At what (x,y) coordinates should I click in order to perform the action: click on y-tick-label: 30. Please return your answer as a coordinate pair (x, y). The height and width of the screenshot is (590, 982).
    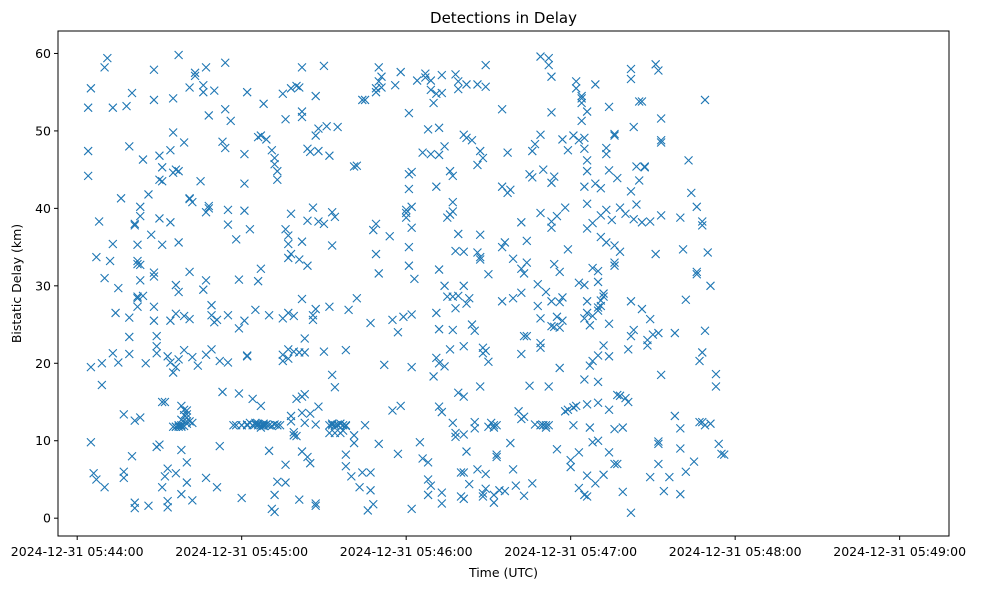
    Looking at the image, I should click on (43, 285).